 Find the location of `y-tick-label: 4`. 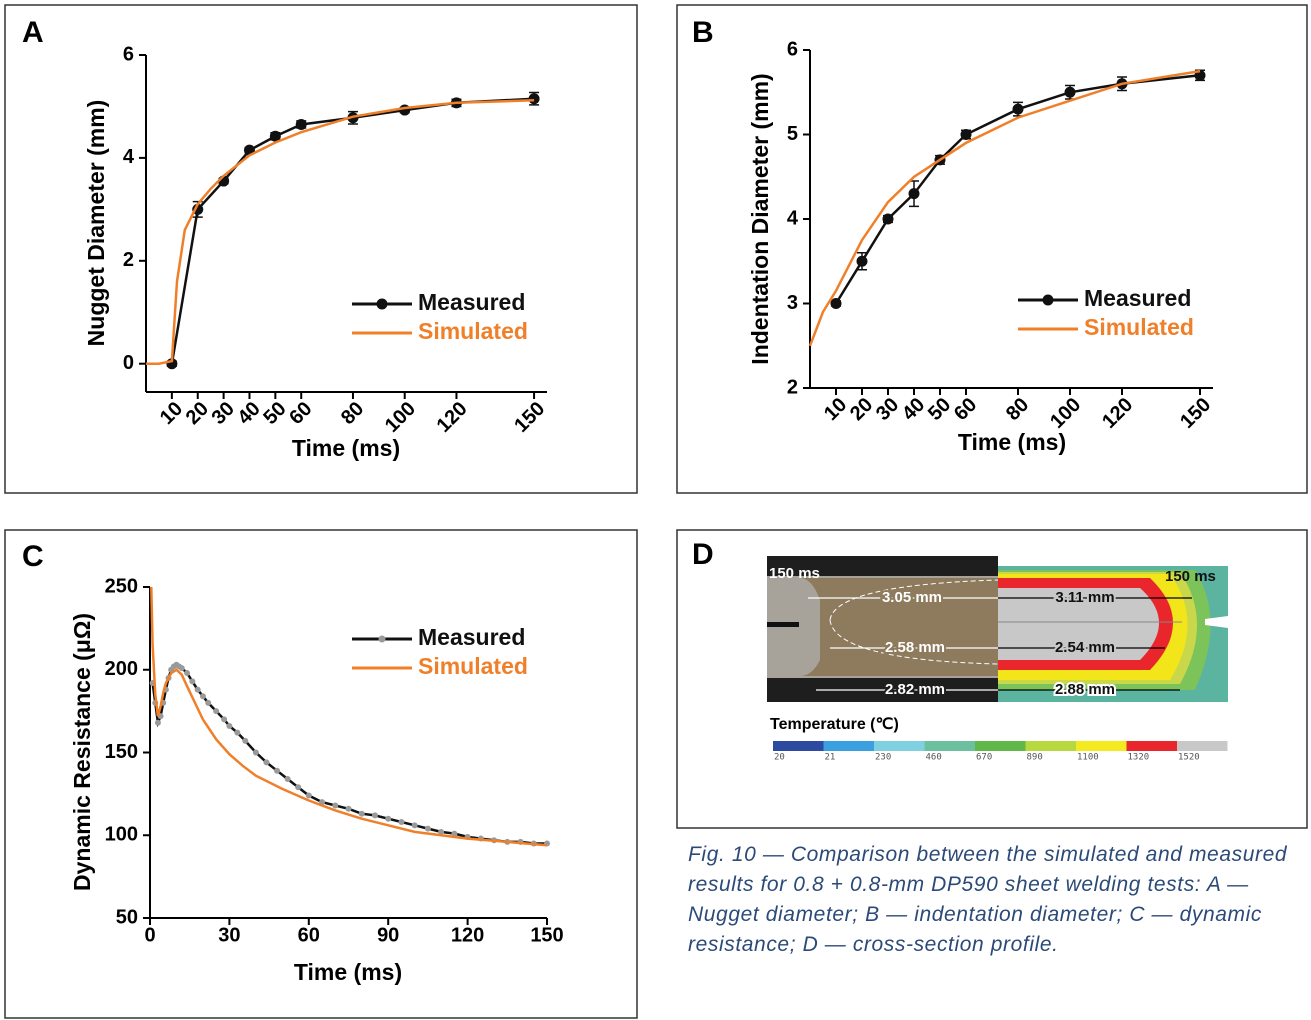

y-tick-label: 4 is located at coordinates (793, 218).